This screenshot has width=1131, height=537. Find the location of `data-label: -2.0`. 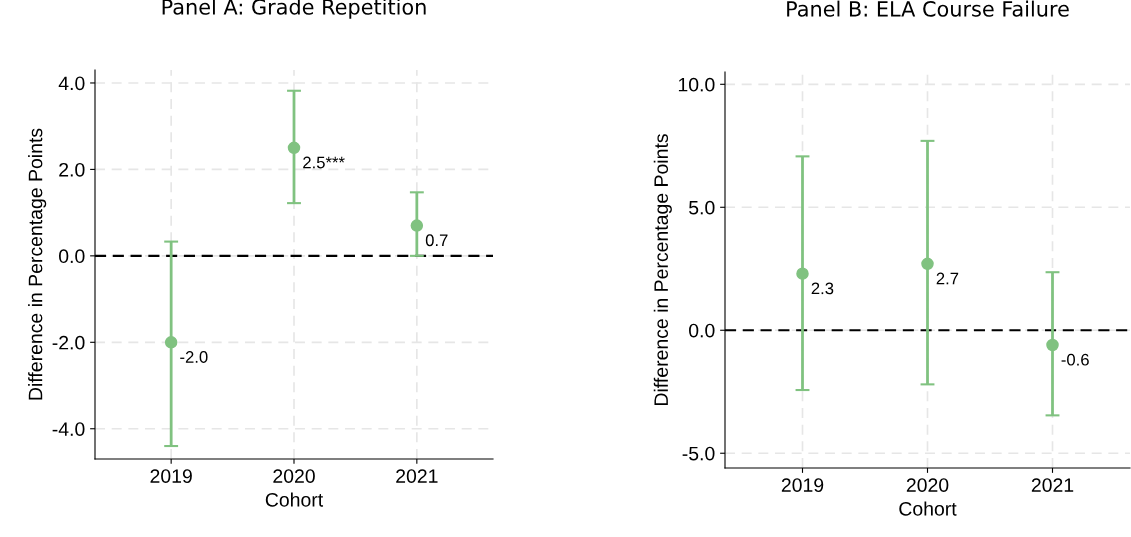

data-label: -2.0 is located at coordinates (194, 357).